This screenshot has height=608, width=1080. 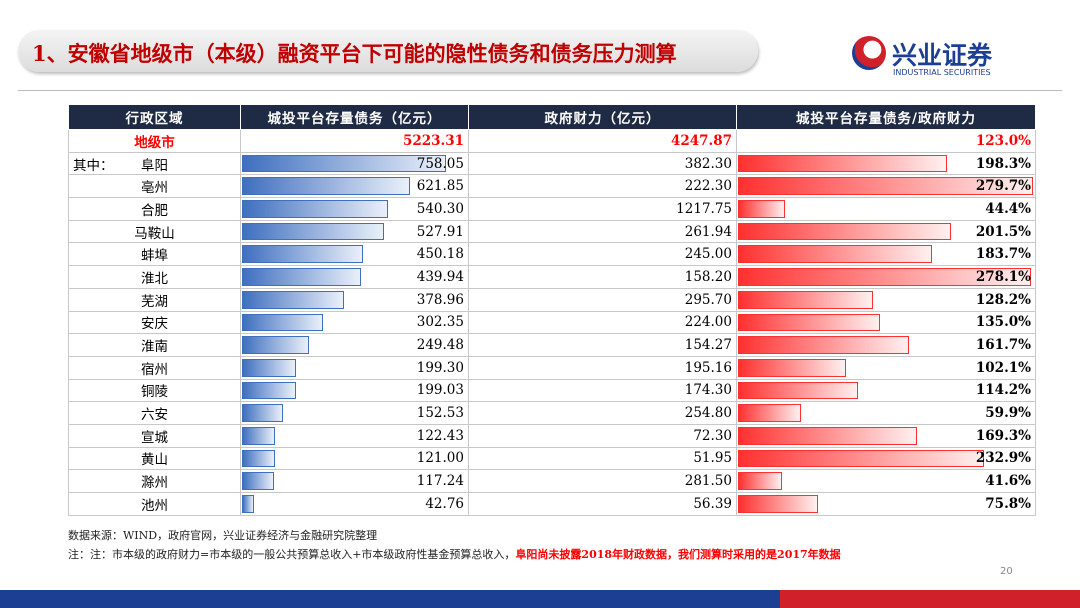 I want to click on region-cell: 蚌埠, so click(x=154, y=254).